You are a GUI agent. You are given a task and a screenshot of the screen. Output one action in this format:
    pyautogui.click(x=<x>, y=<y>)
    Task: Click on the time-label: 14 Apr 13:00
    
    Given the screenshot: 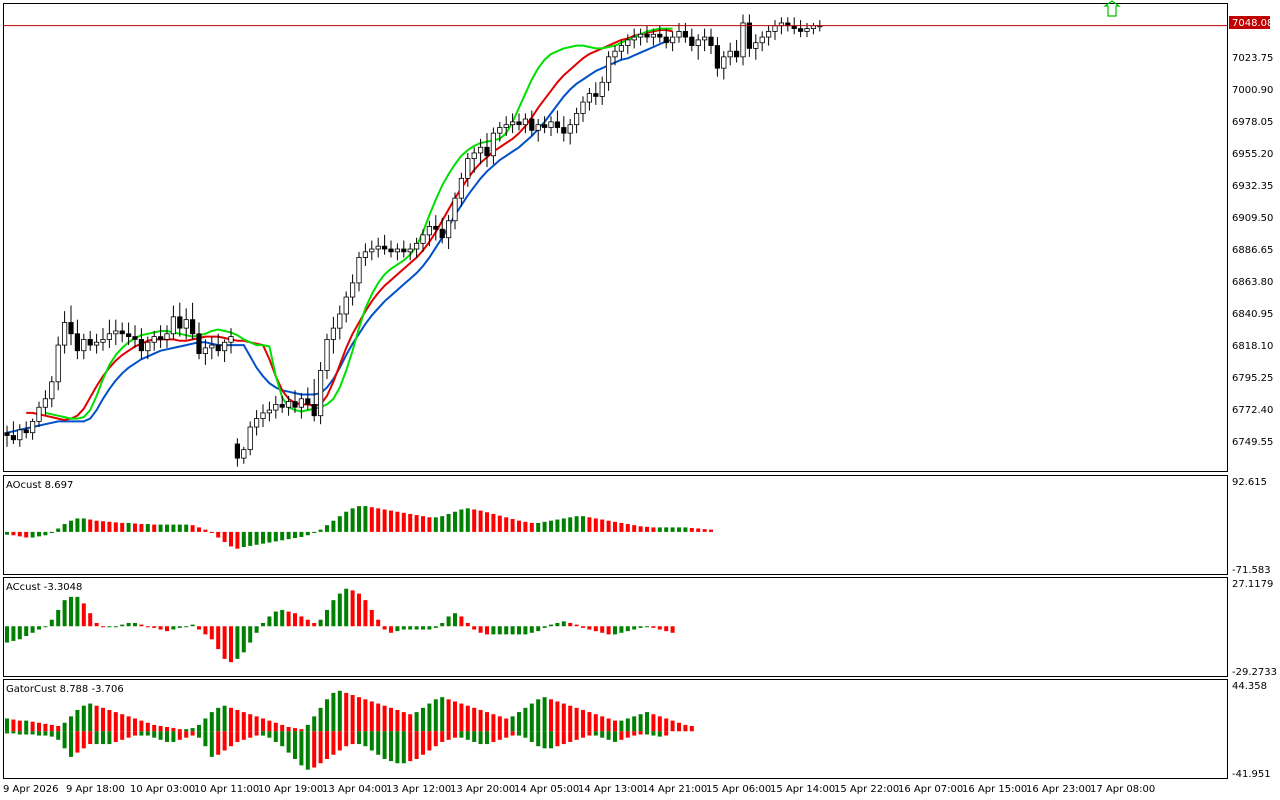 What is the action you would take?
    pyautogui.click(x=610, y=789)
    